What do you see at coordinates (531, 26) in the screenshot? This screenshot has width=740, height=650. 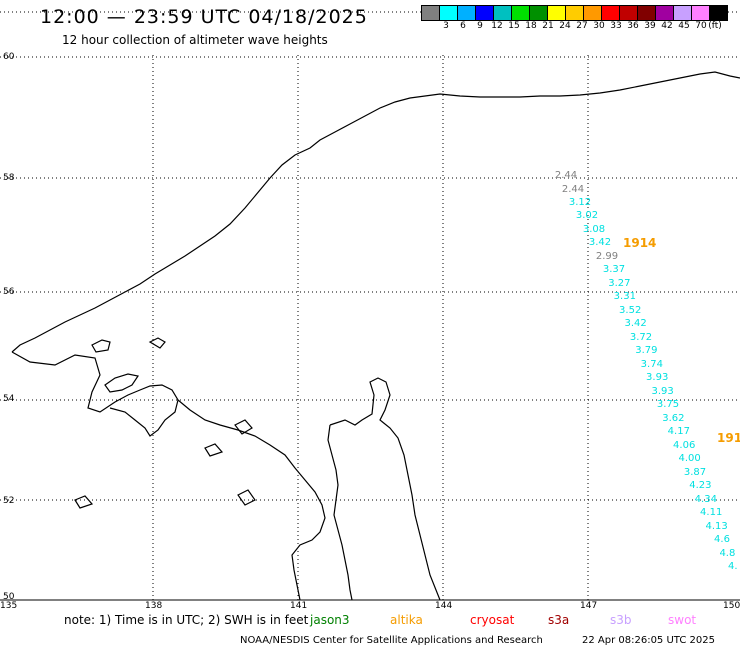 I see `scale-label: 18` at bounding box center [531, 26].